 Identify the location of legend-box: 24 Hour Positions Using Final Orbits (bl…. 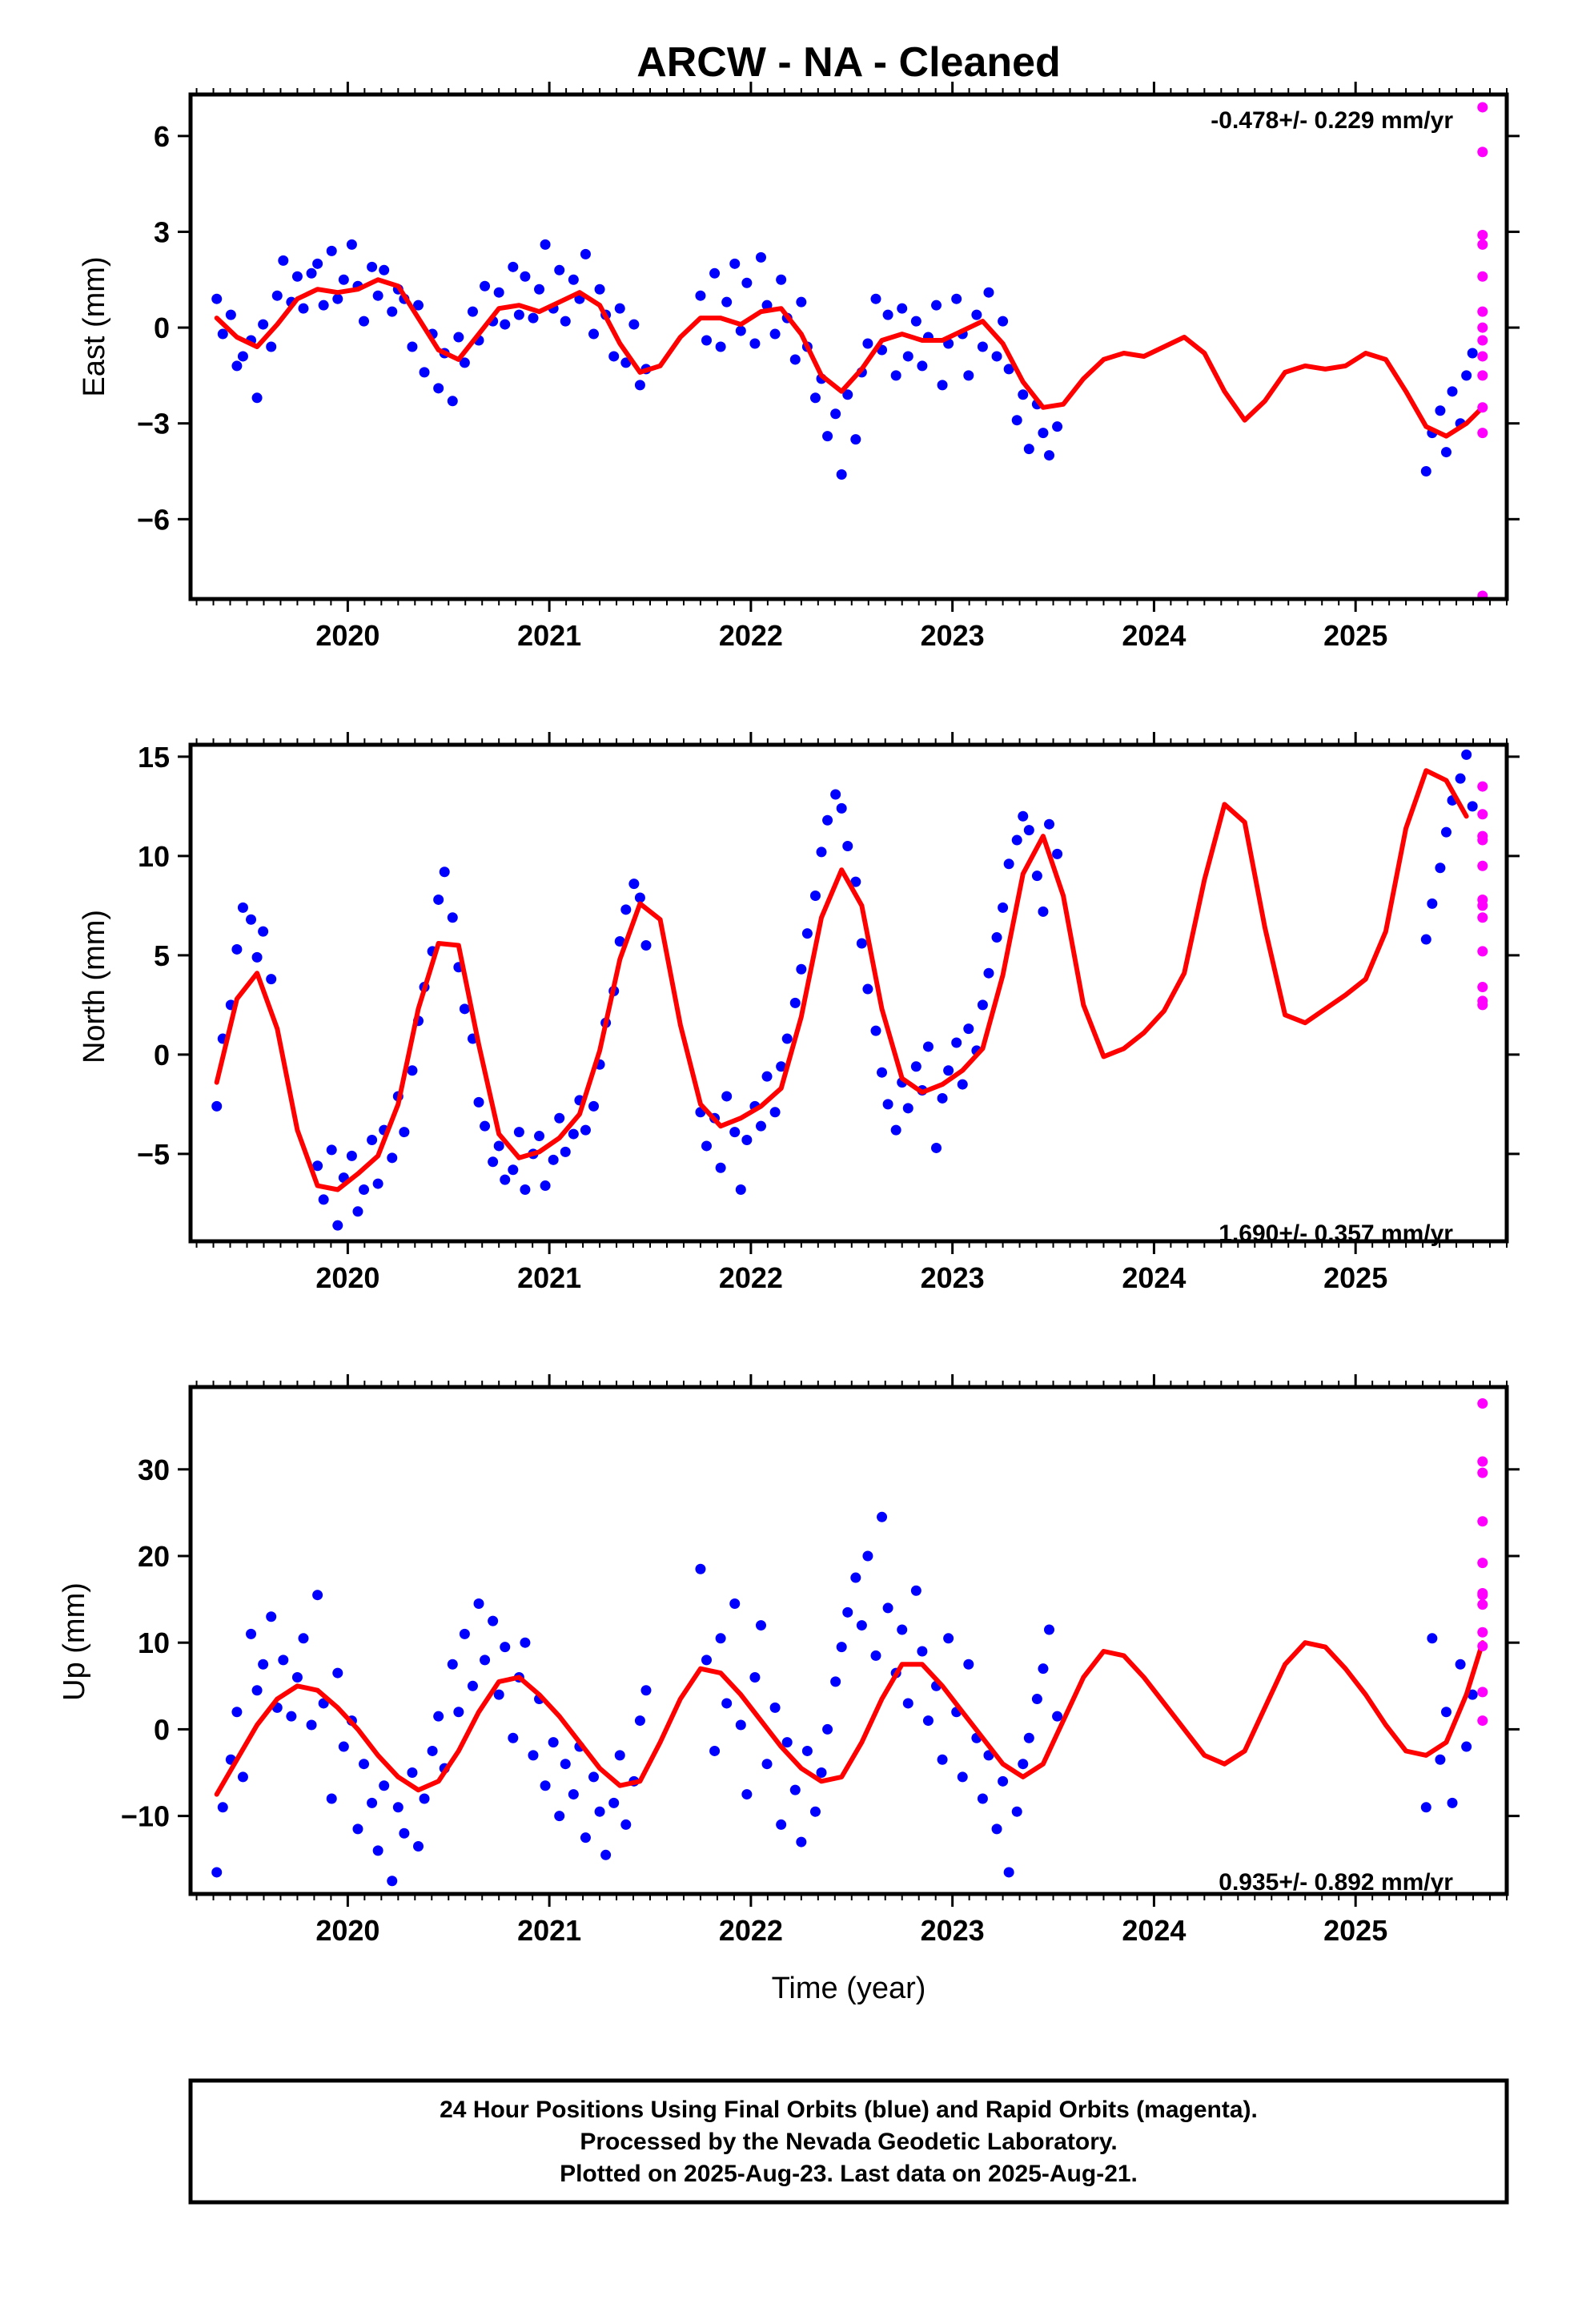
(848, 2141).